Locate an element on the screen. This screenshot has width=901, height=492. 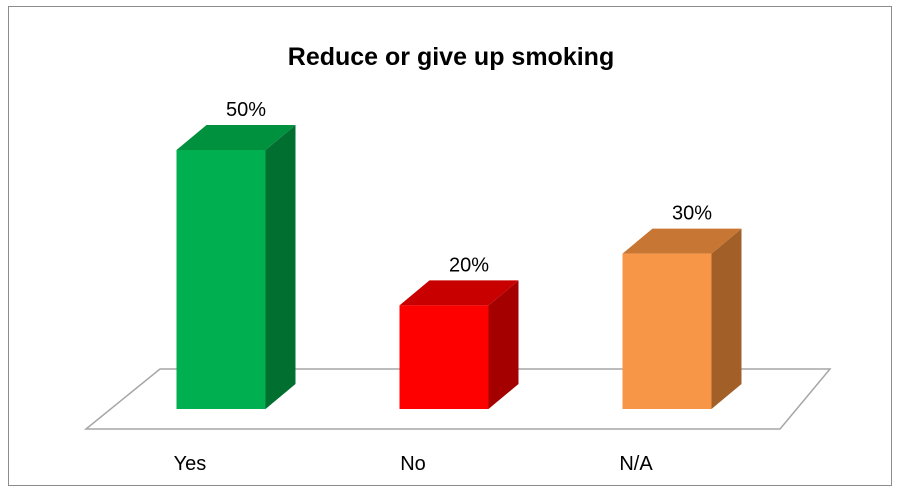
bar-yes-side is located at coordinates (280, 267).